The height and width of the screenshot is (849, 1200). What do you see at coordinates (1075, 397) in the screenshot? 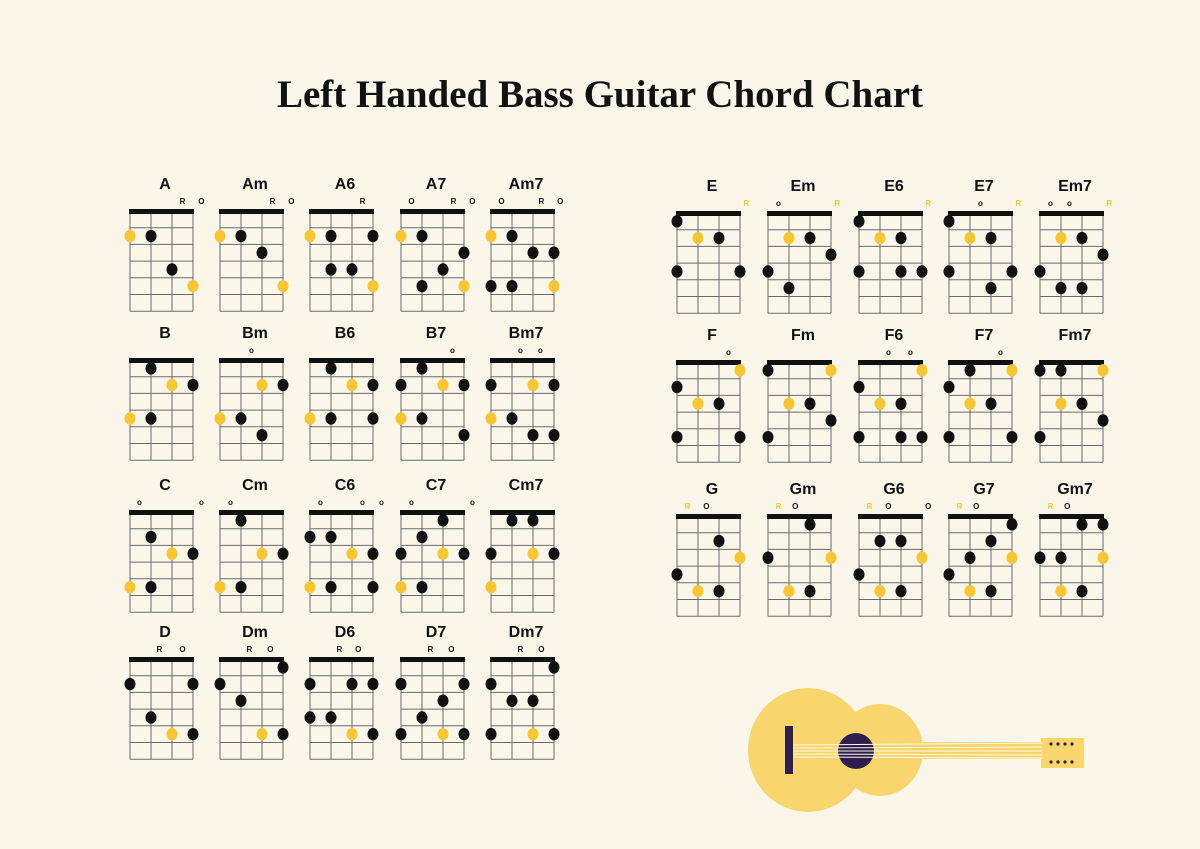
I see `chord-diagram-Fm7: Fm7` at bounding box center [1075, 397].